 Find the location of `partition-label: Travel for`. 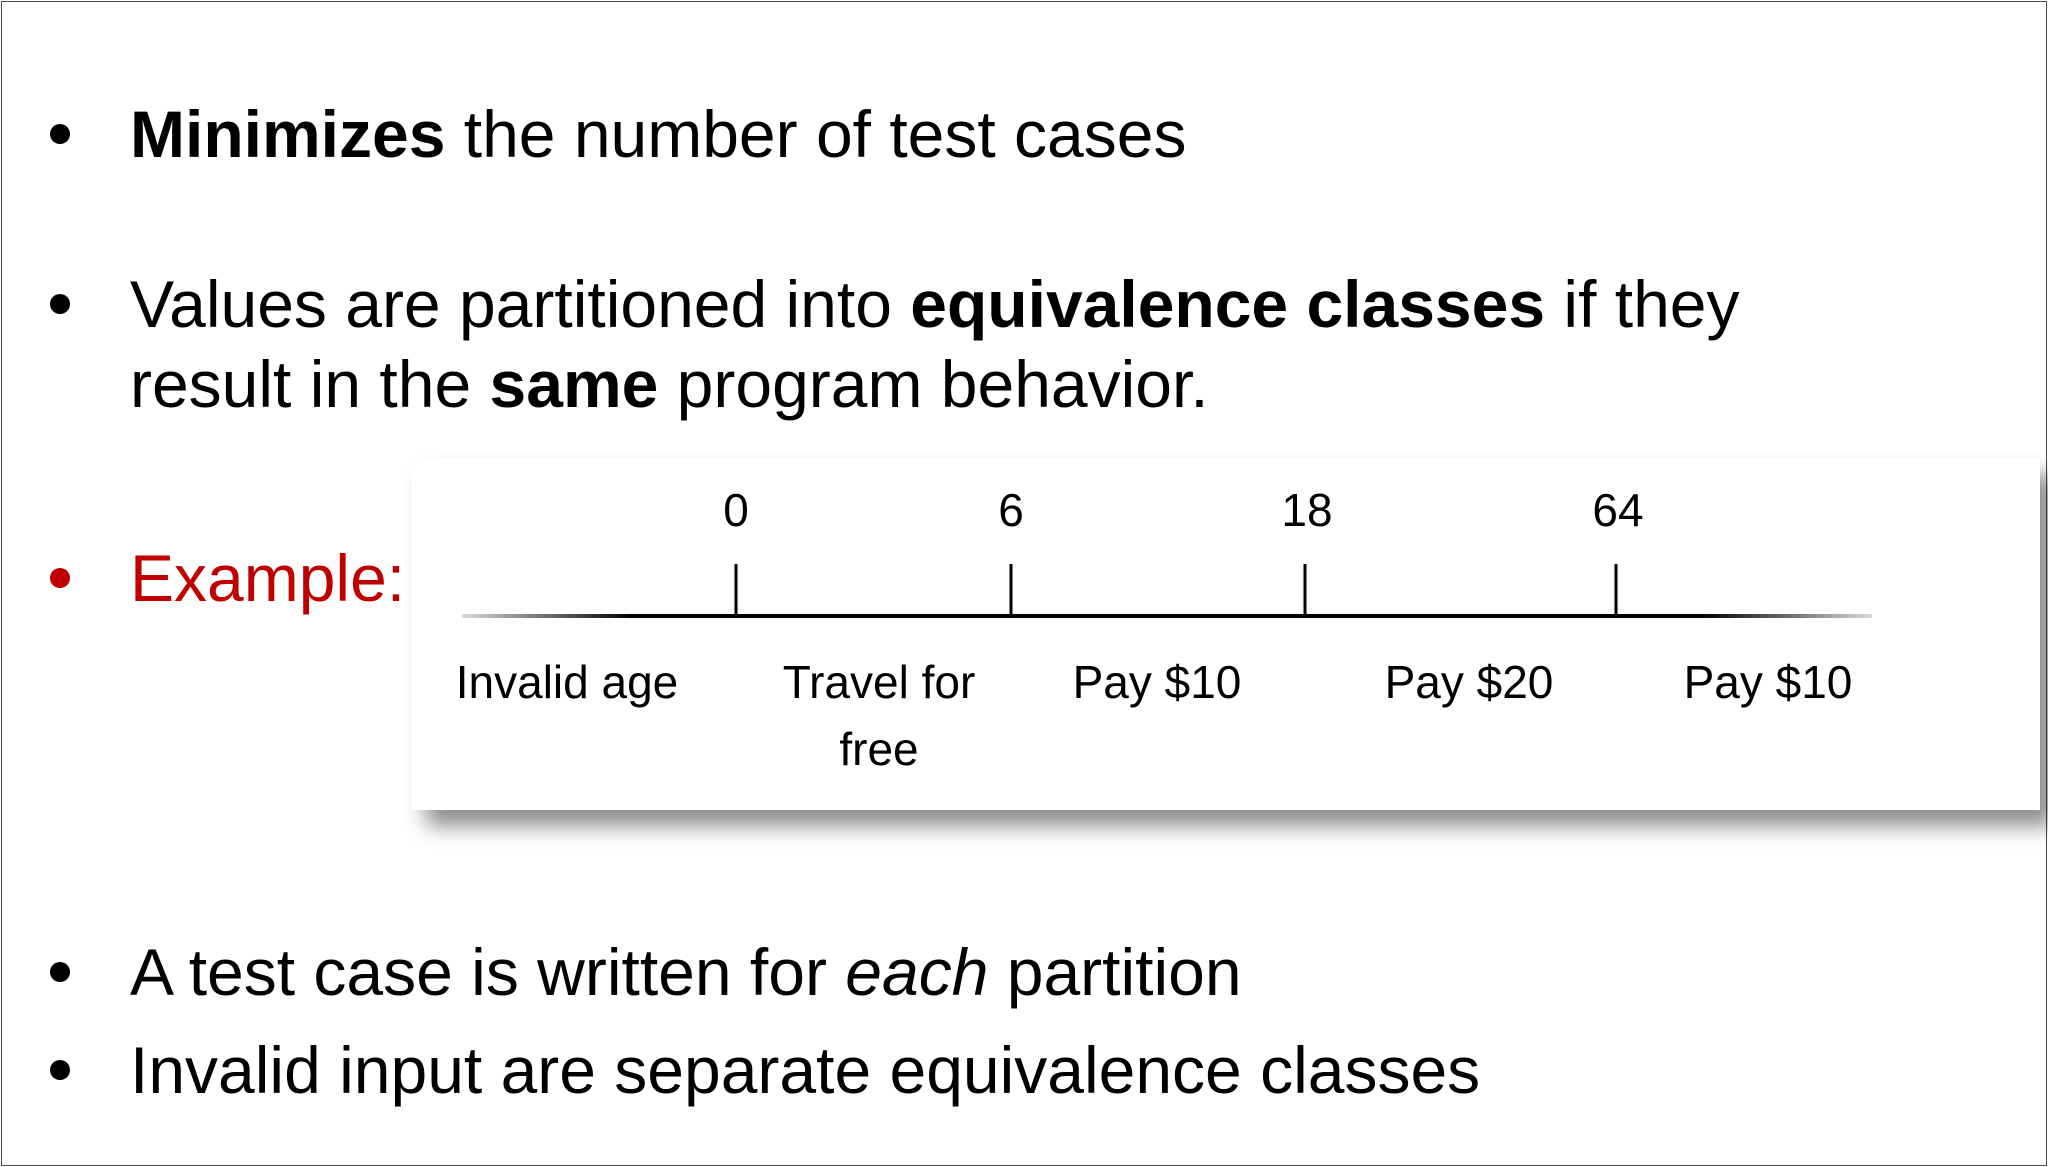

partition-label: Travel for is located at coordinates (879, 682).